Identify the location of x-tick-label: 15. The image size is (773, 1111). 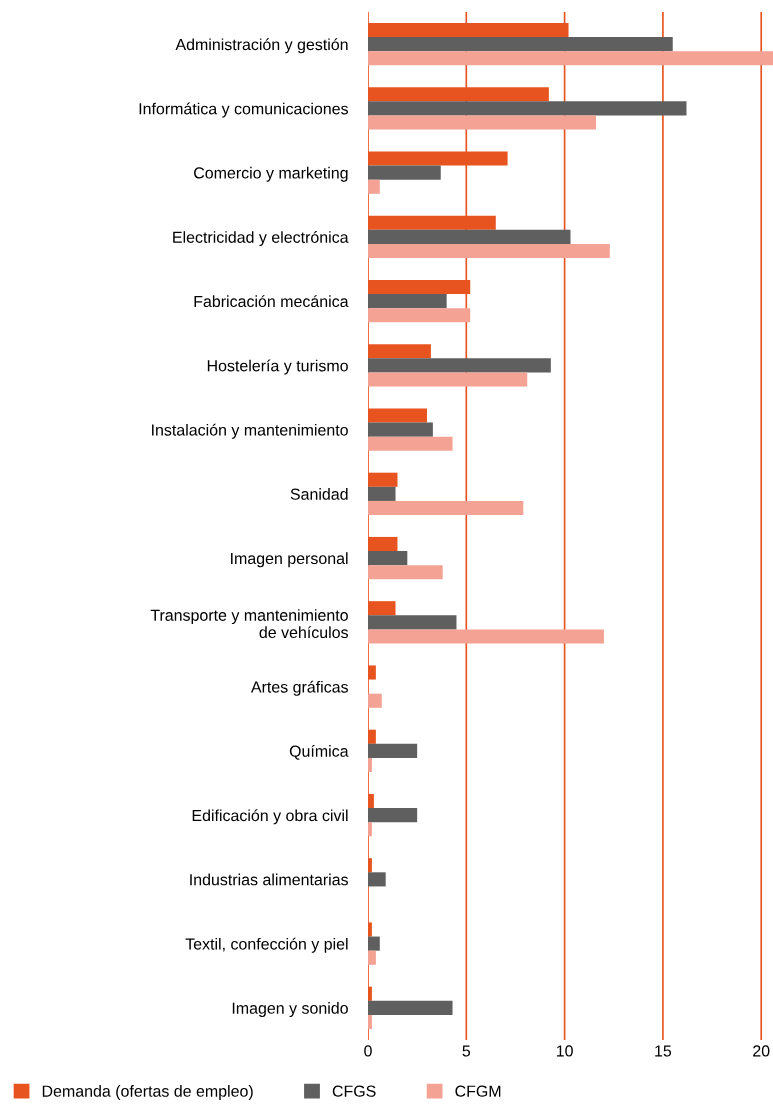
(663, 1051).